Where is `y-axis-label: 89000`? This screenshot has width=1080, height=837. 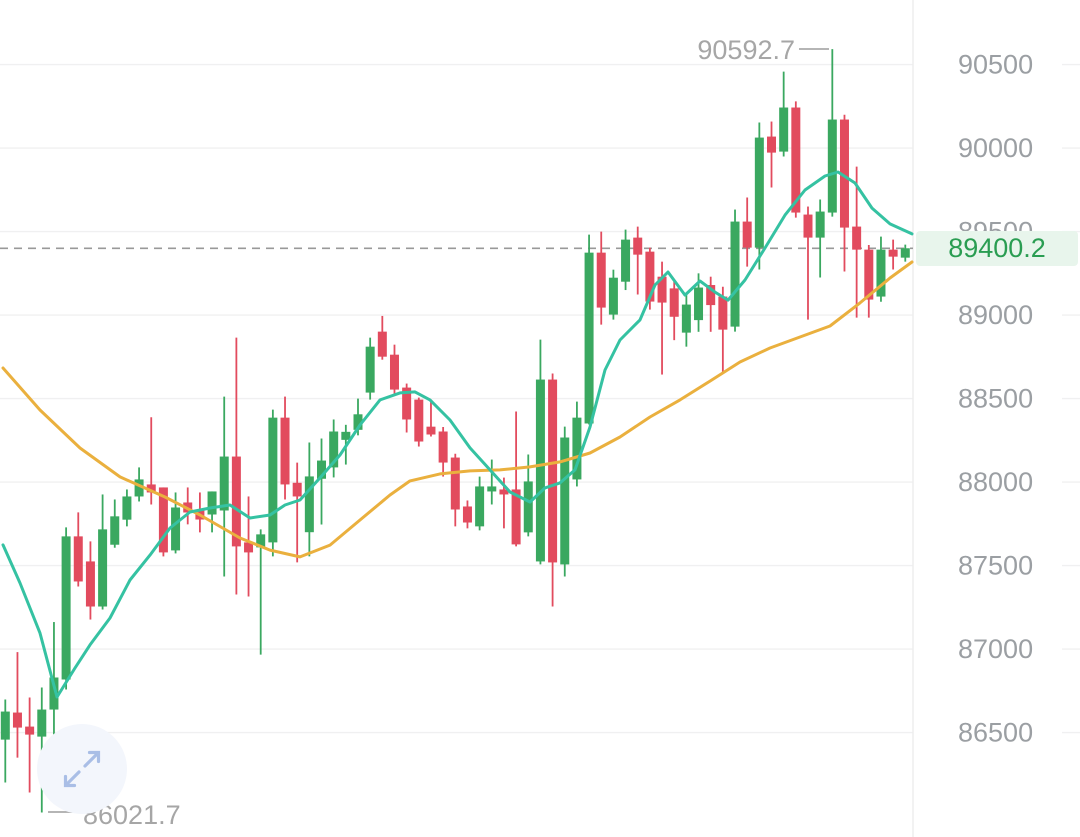 y-axis-label: 89000 is located at coordinates (995, 315).